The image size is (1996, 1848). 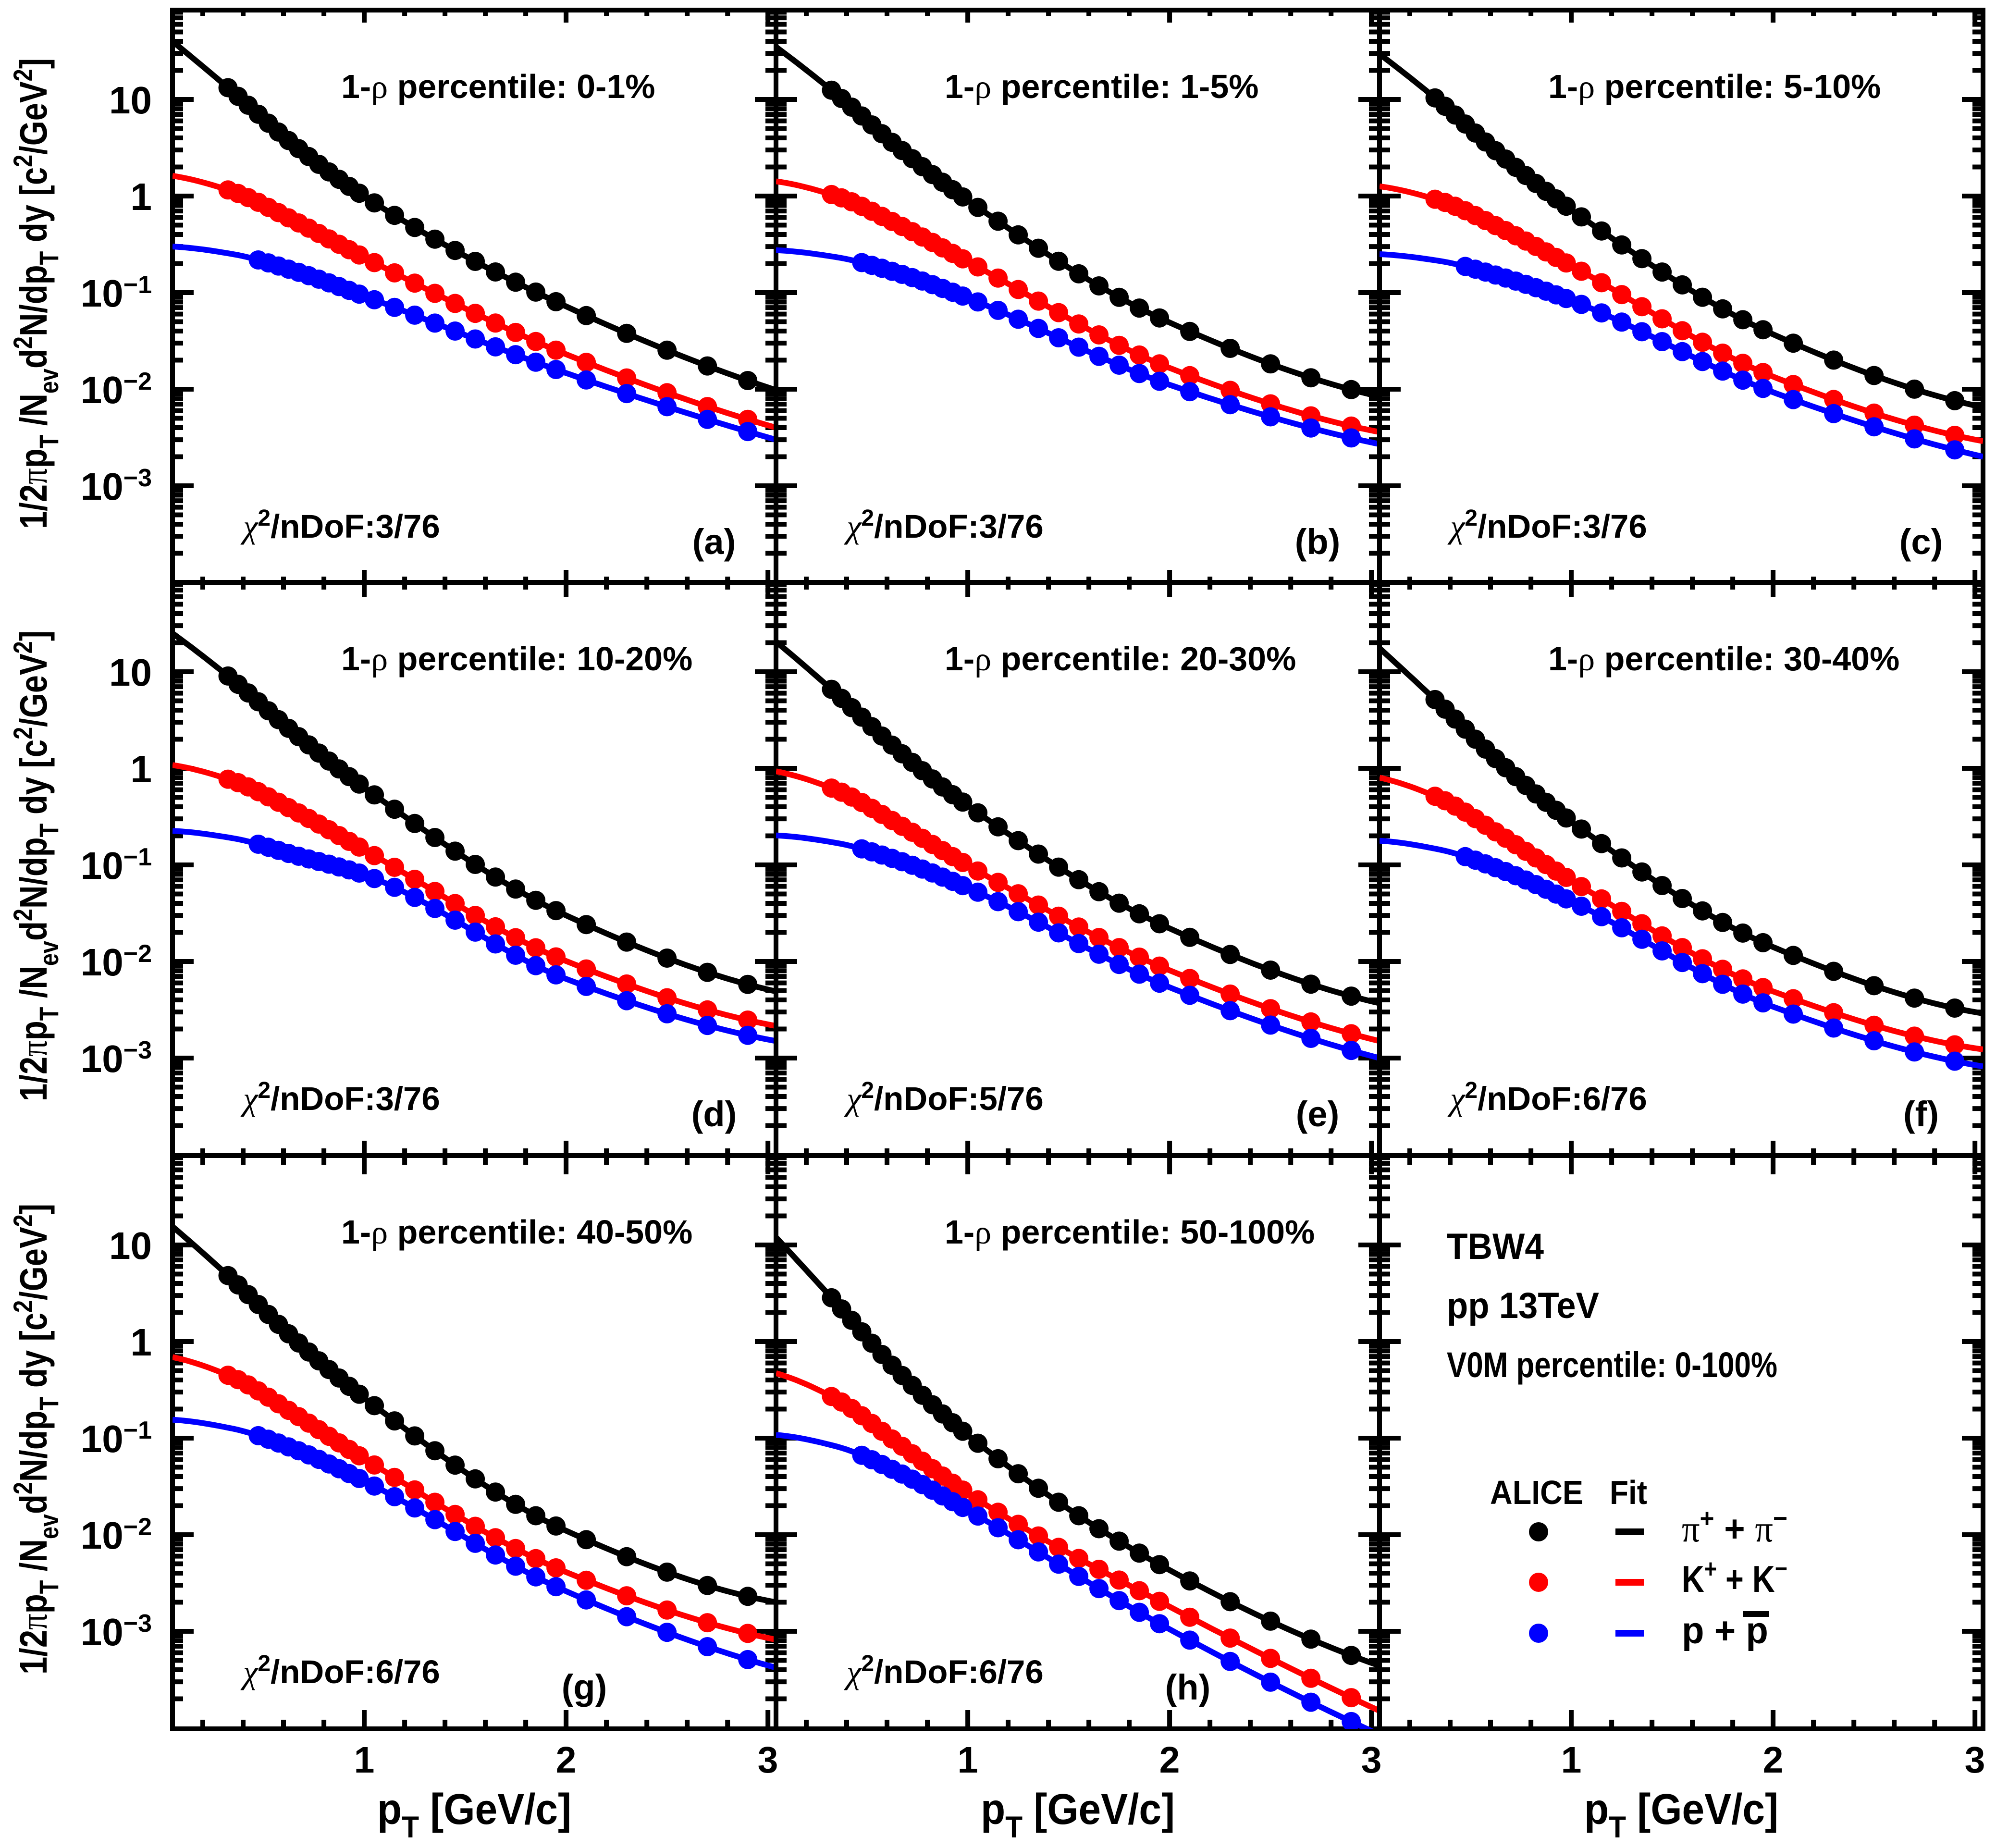 What do you see at coordinates (1317, 1114) in the screenshot?
I see `svg-text: (e)` at bounding box center [1317, 1114].